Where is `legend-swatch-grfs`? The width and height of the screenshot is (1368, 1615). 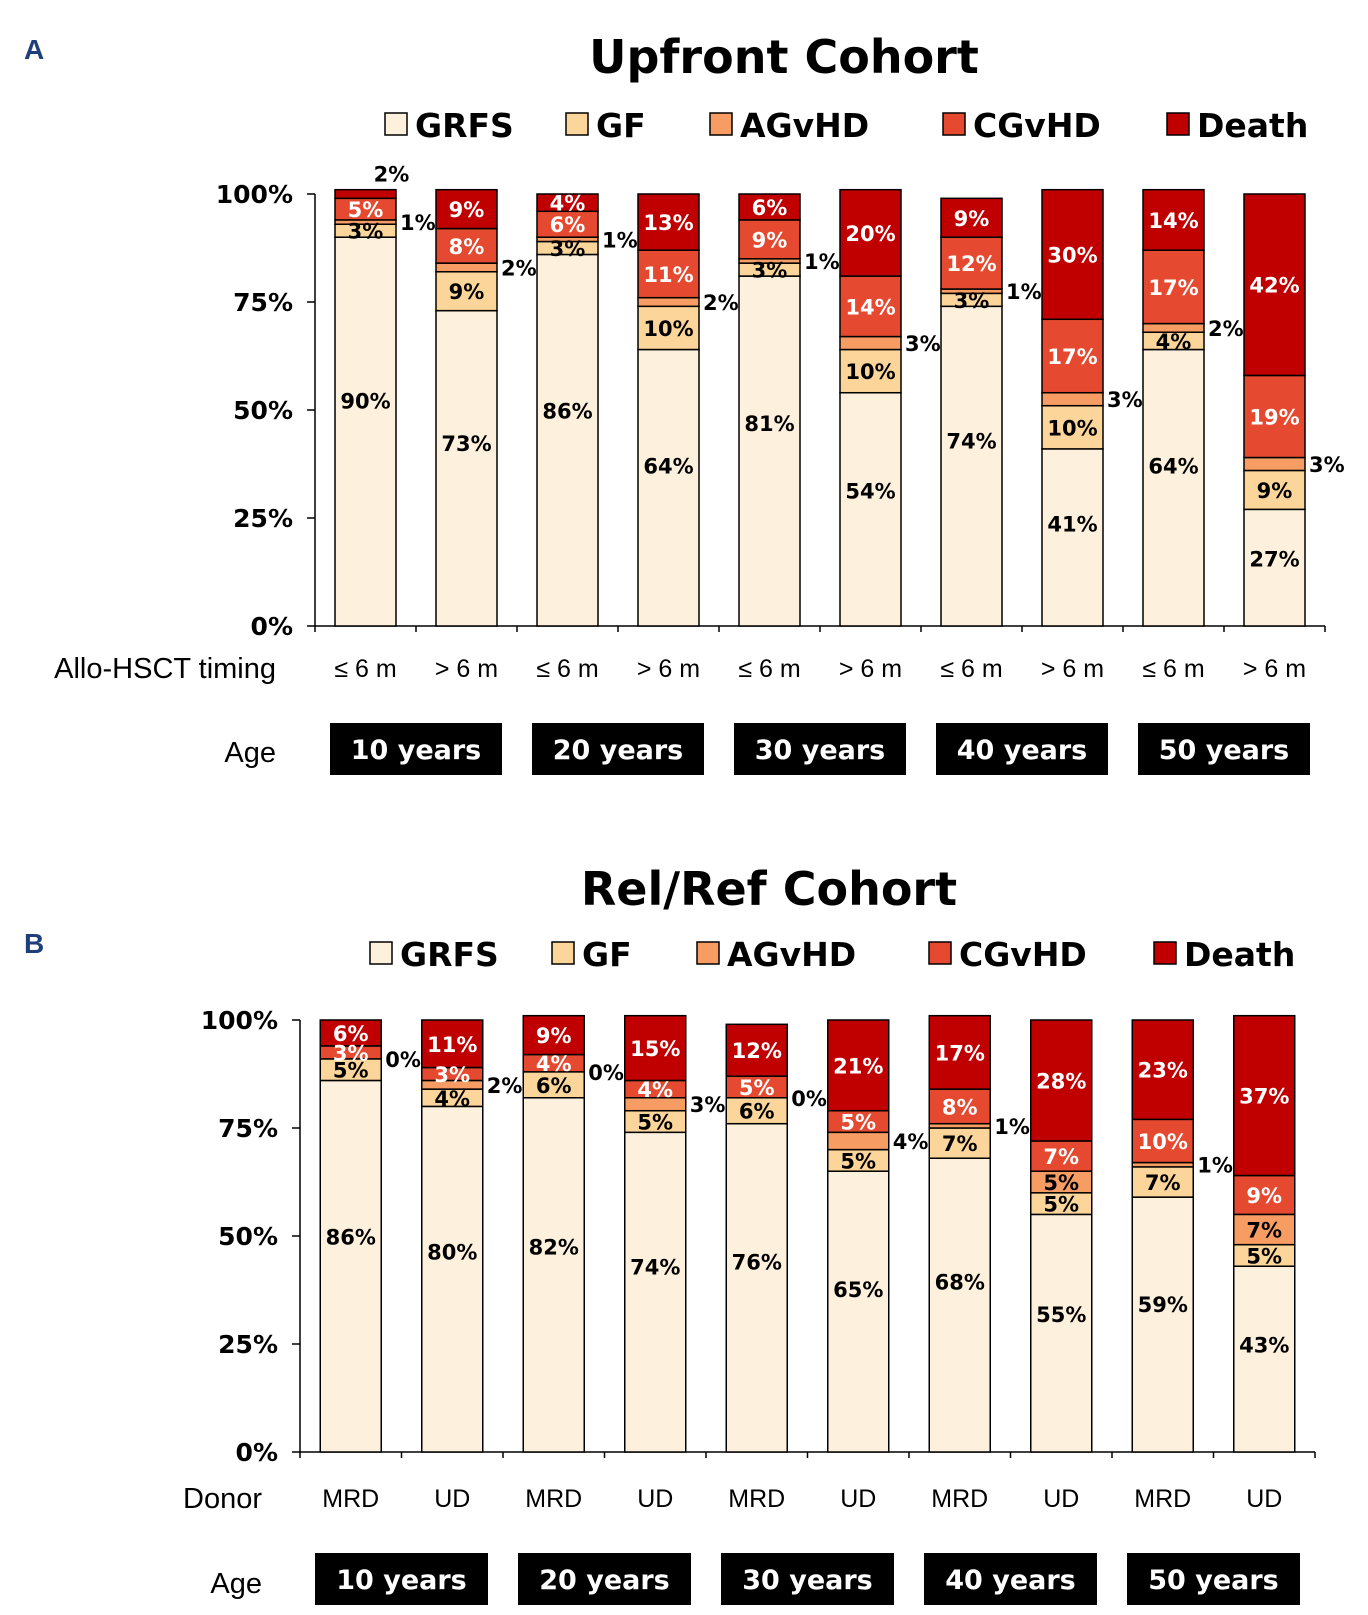 legend-swatch-grfs is located at coordinates (381, 953).